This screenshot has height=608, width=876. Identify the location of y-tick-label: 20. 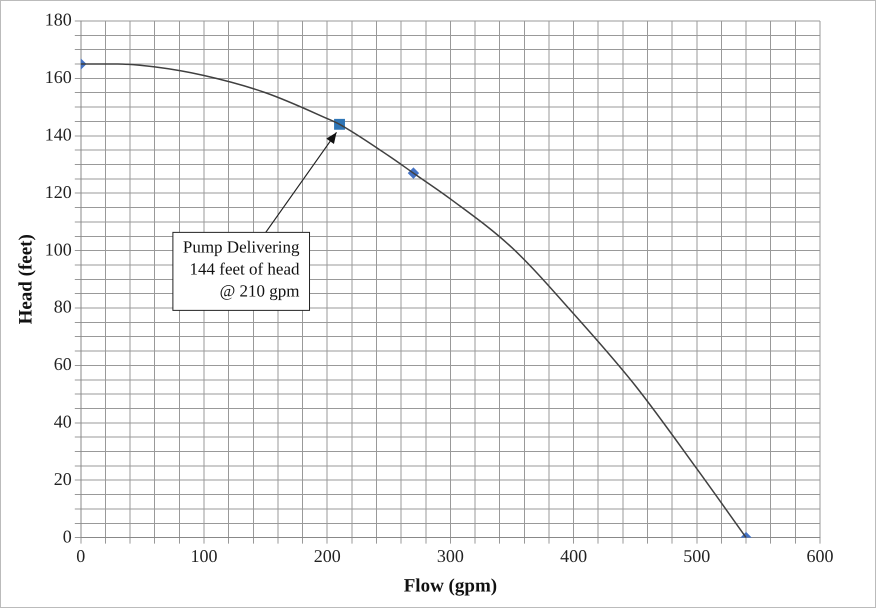
(63, 478).